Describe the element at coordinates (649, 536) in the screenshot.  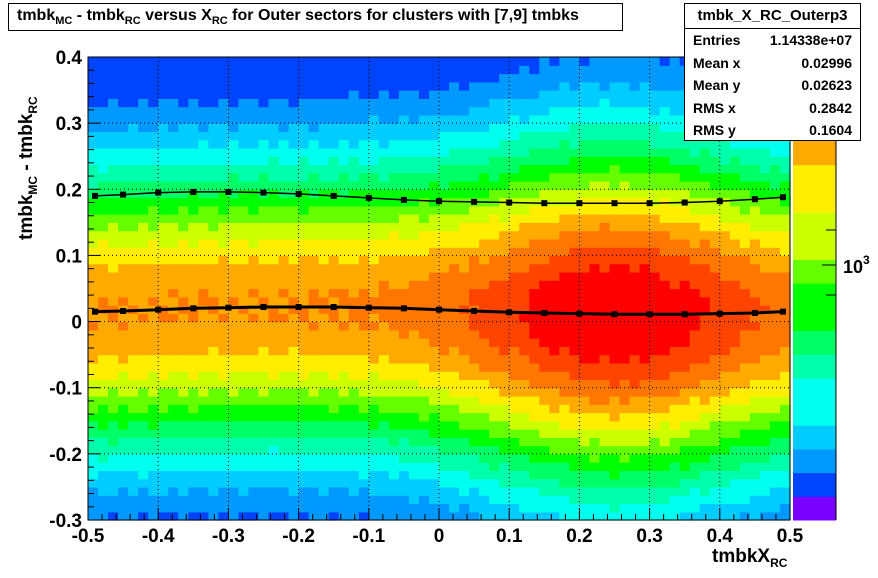
I see `x-tick-label: 0.3` at that location.